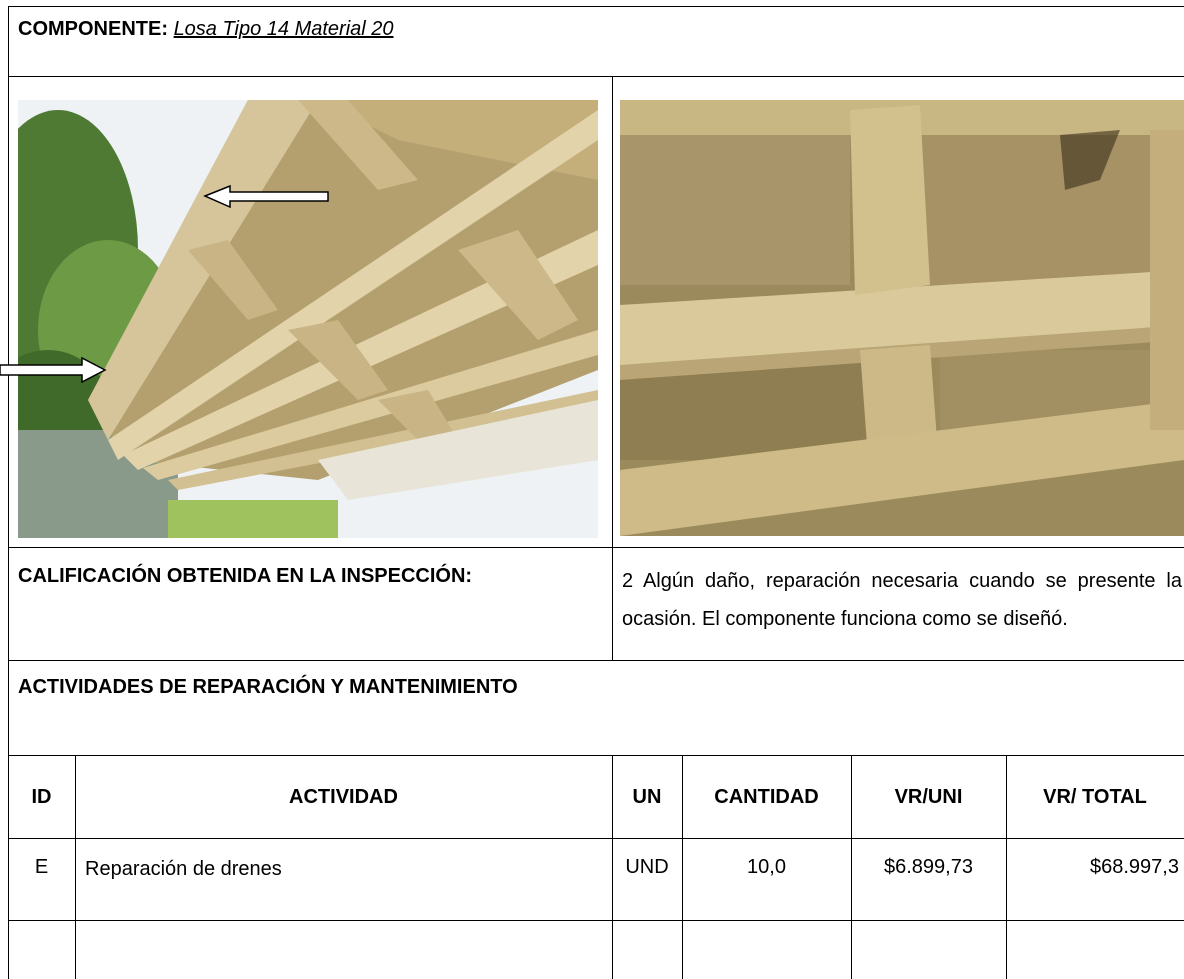  I want to click on component-label: COMPONENTE:, so click(93, 29).